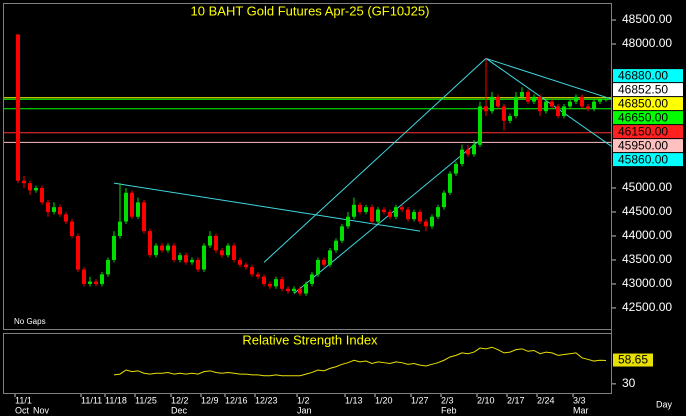 The width and height of the screenshot is (686, 416). Describe the element at coordinates (486, 400) in the screenshot. I see `x-tick-label: 2/10` at that location.